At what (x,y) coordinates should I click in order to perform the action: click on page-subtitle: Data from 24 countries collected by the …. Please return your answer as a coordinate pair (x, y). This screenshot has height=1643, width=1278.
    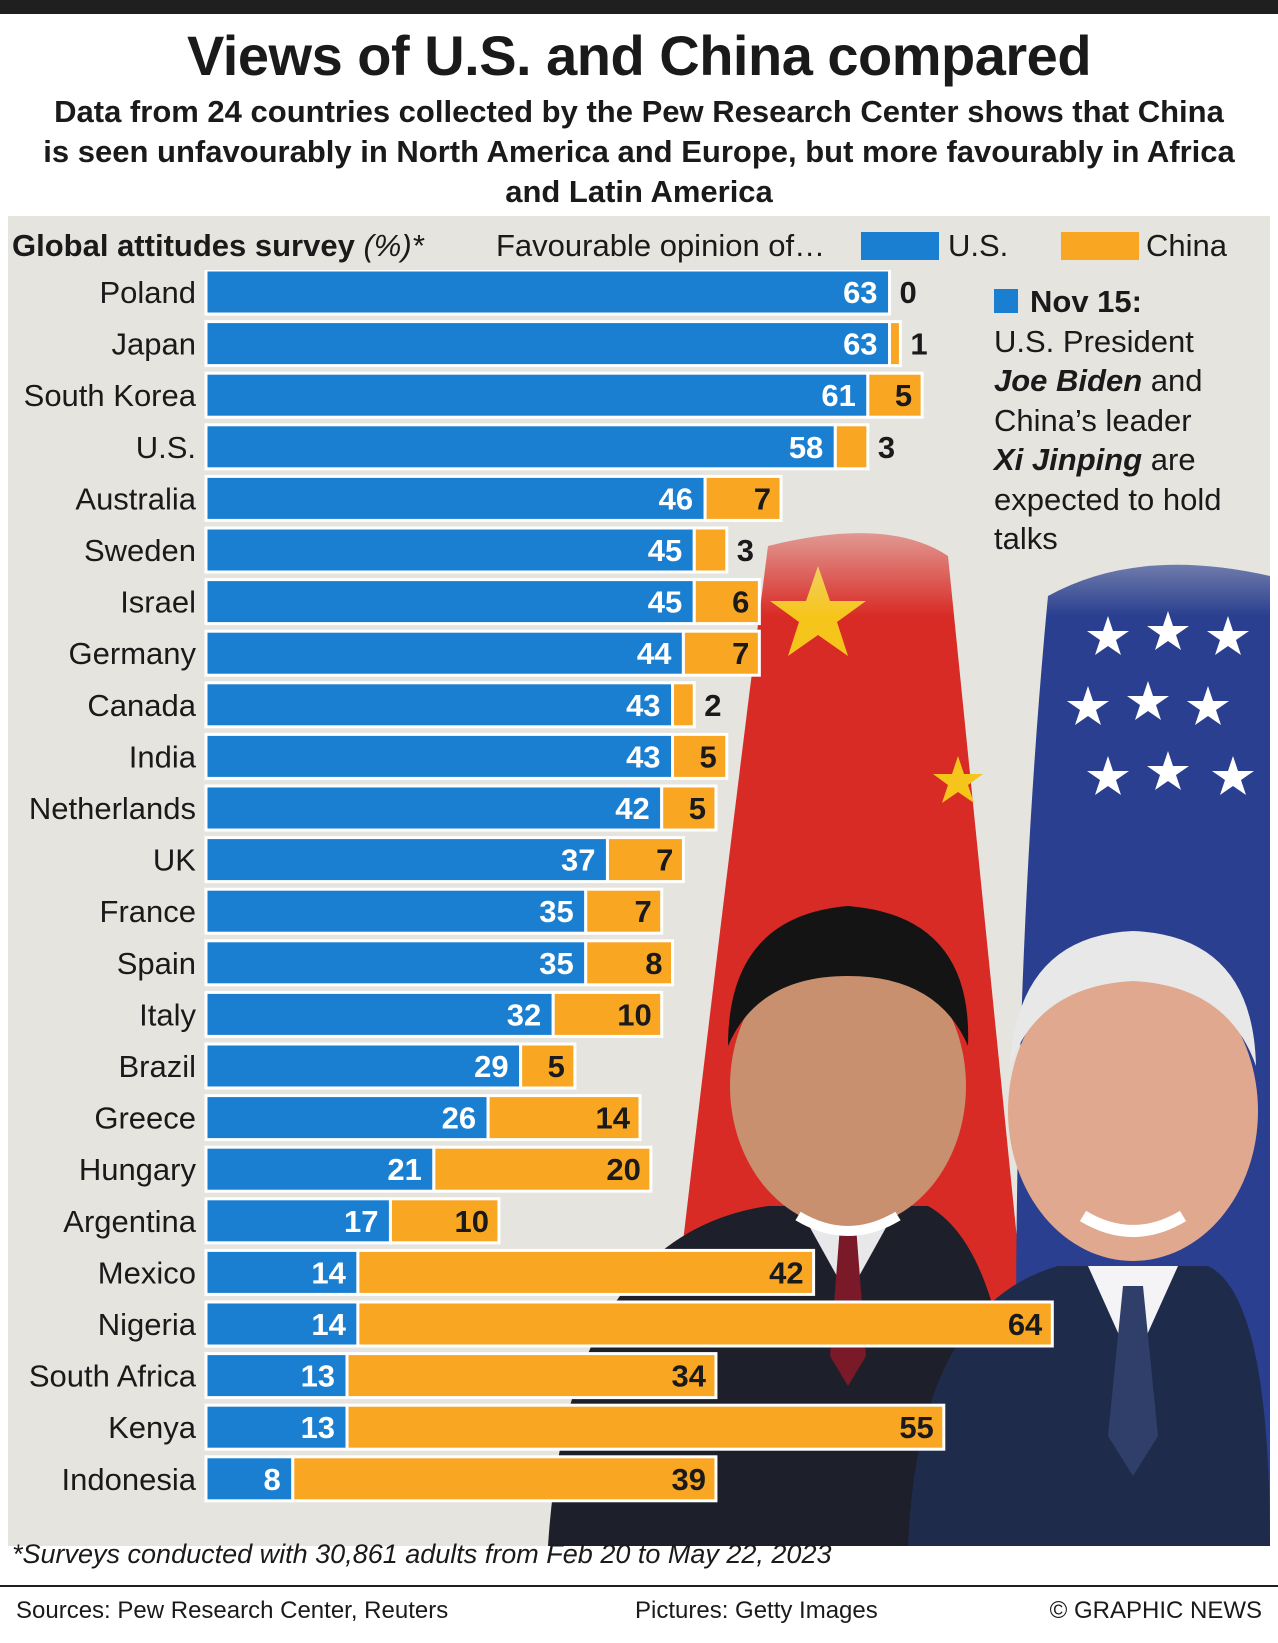
    Looking at the image, I should click on (639, 151).